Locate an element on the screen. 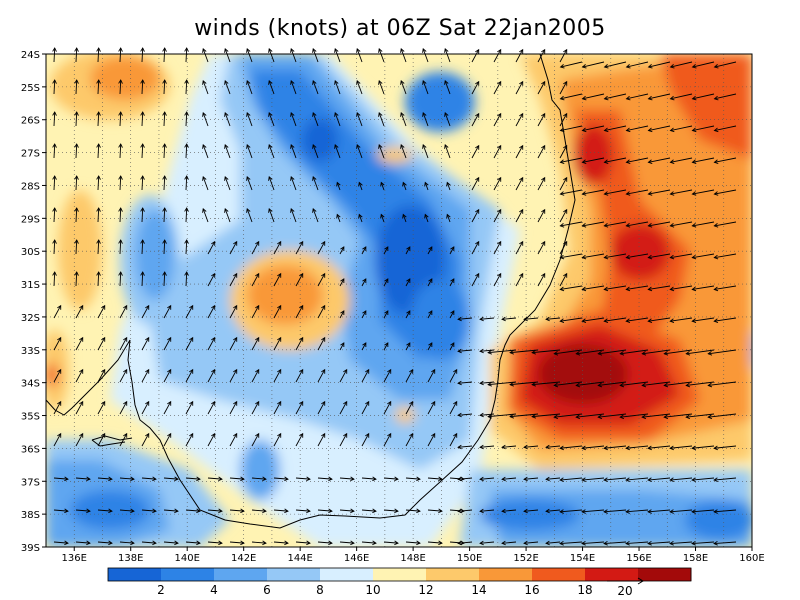 This screenshot has height=600, width=800. lat-label: 35S is located at coordinates (30, 417).